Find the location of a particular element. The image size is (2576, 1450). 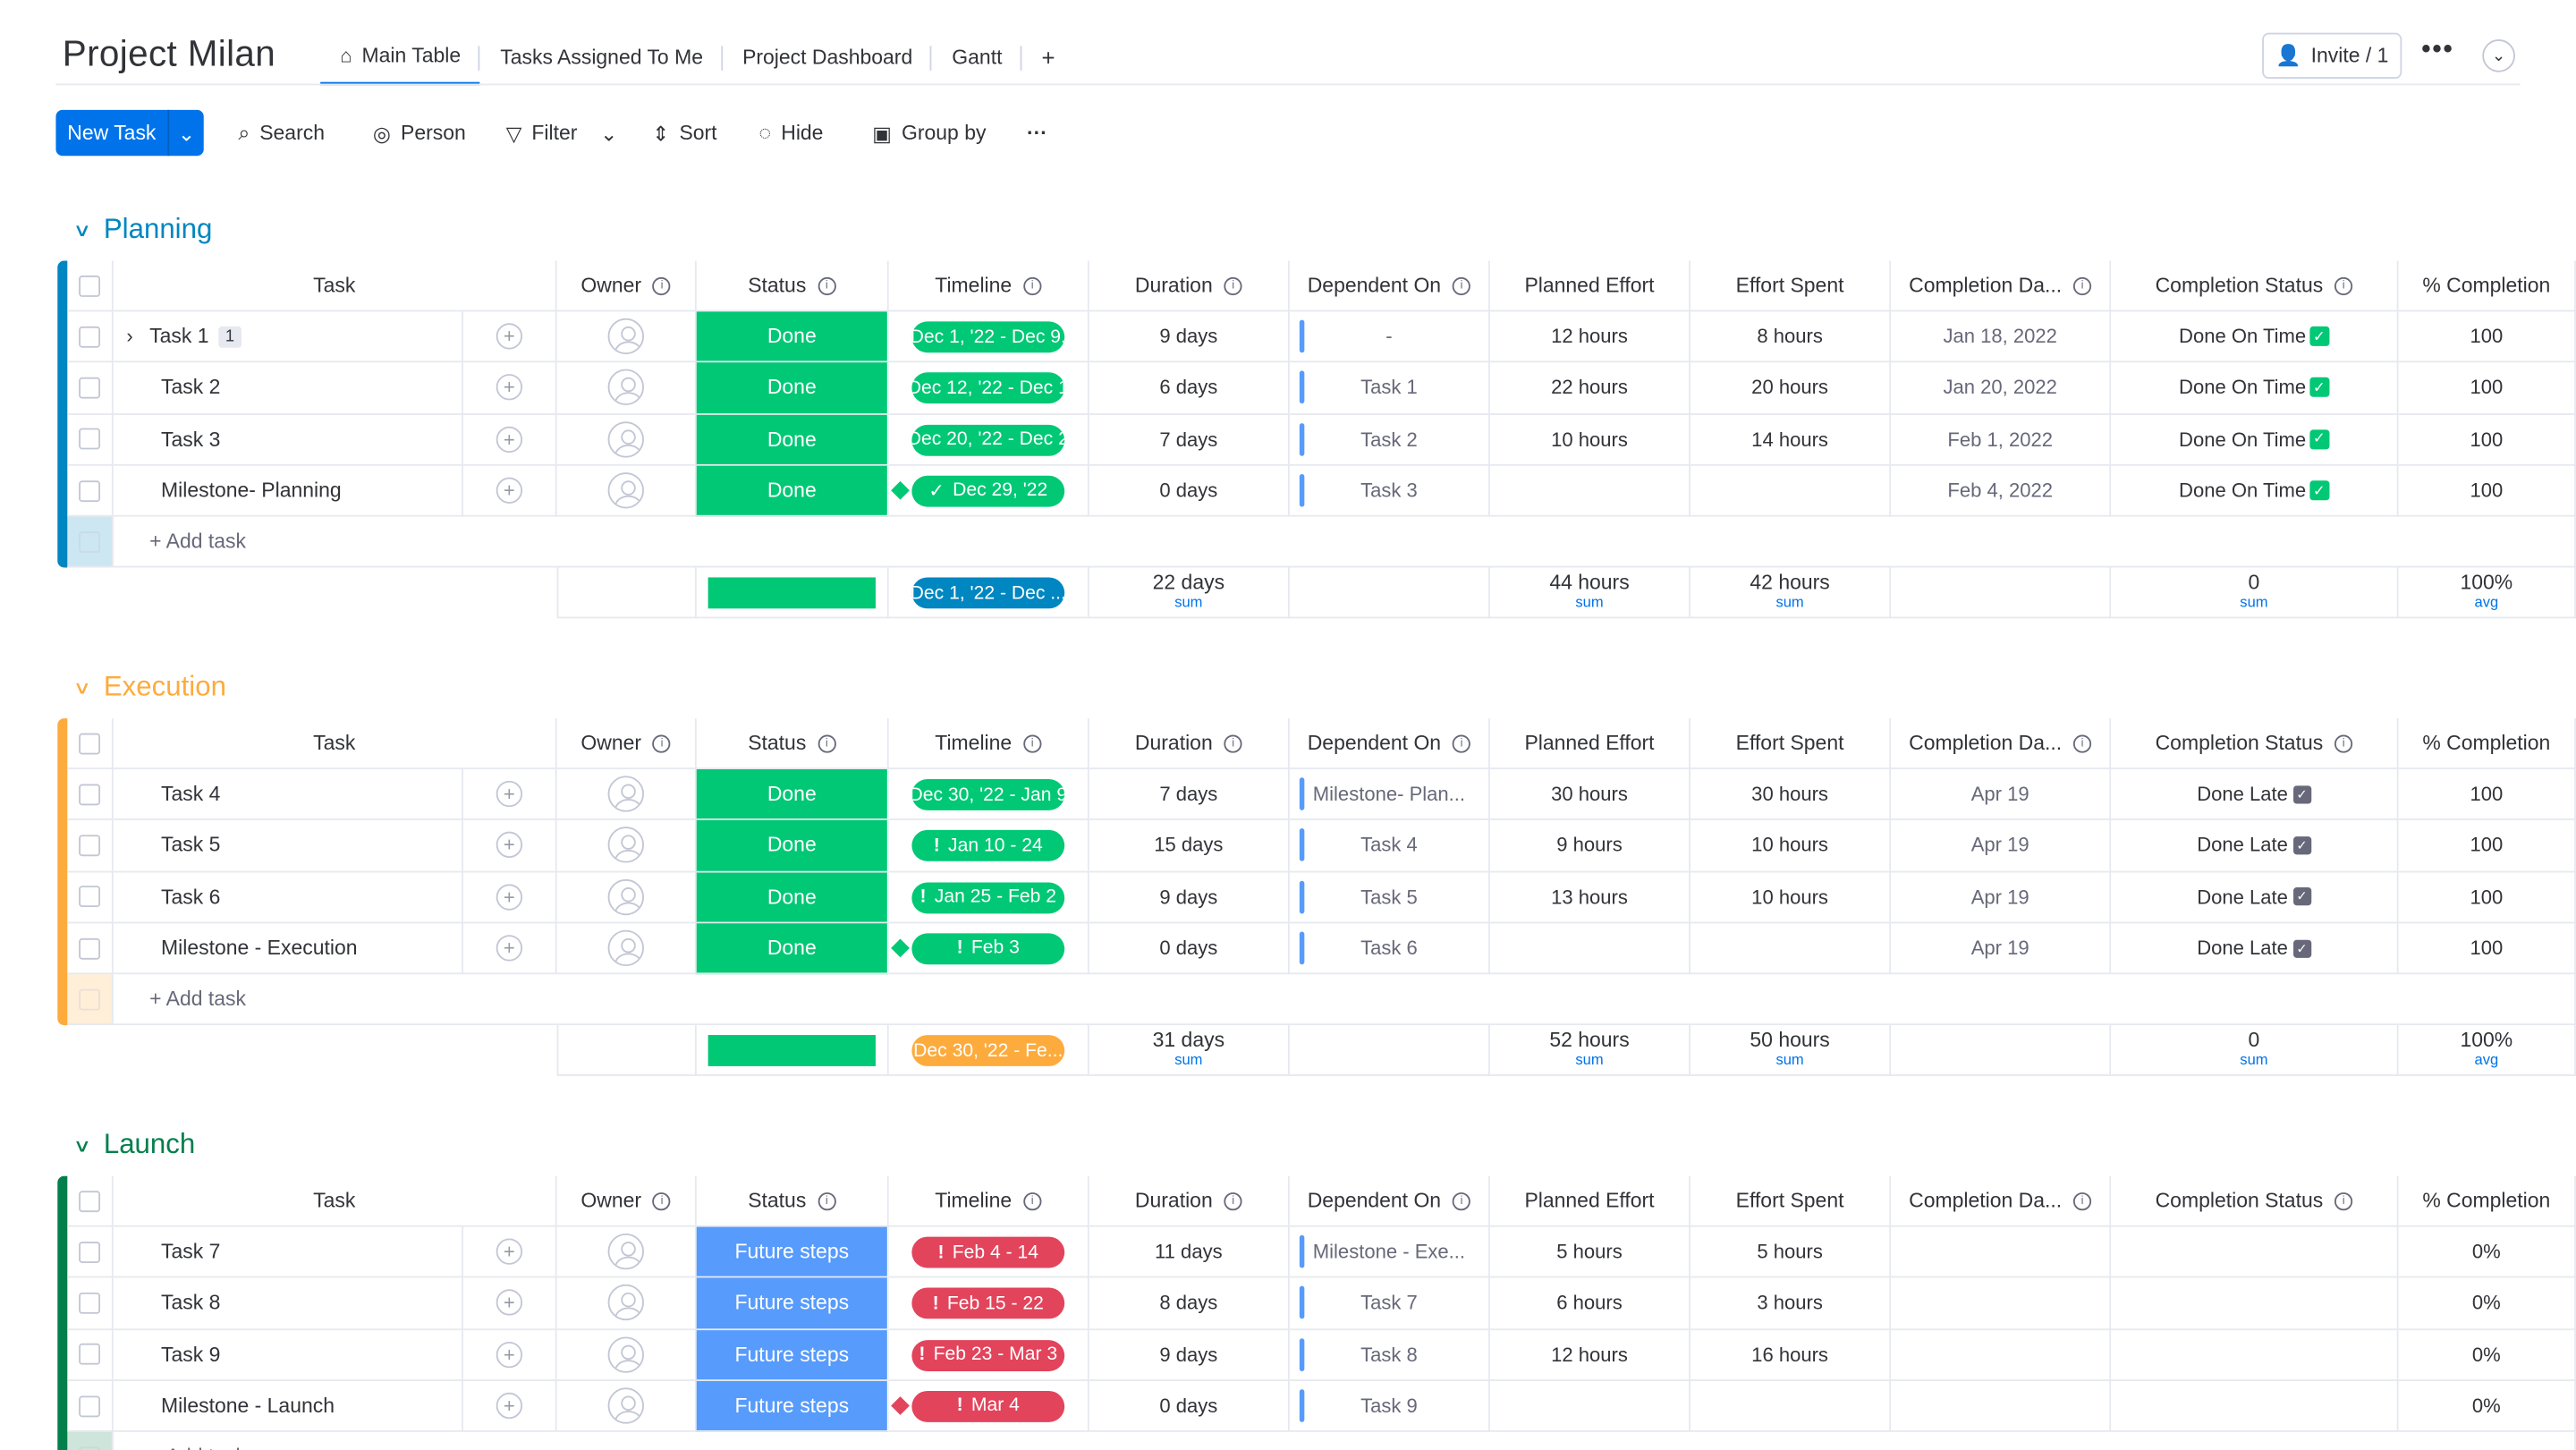

column-header: Completion Status i is located at coordinates (2255, 286).